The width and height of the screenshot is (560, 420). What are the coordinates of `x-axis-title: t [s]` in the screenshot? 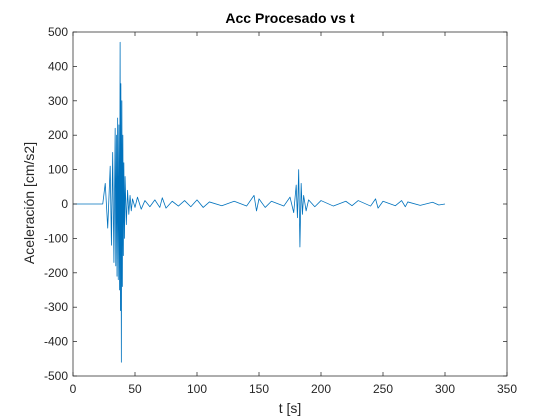 It's located at (290, 408).